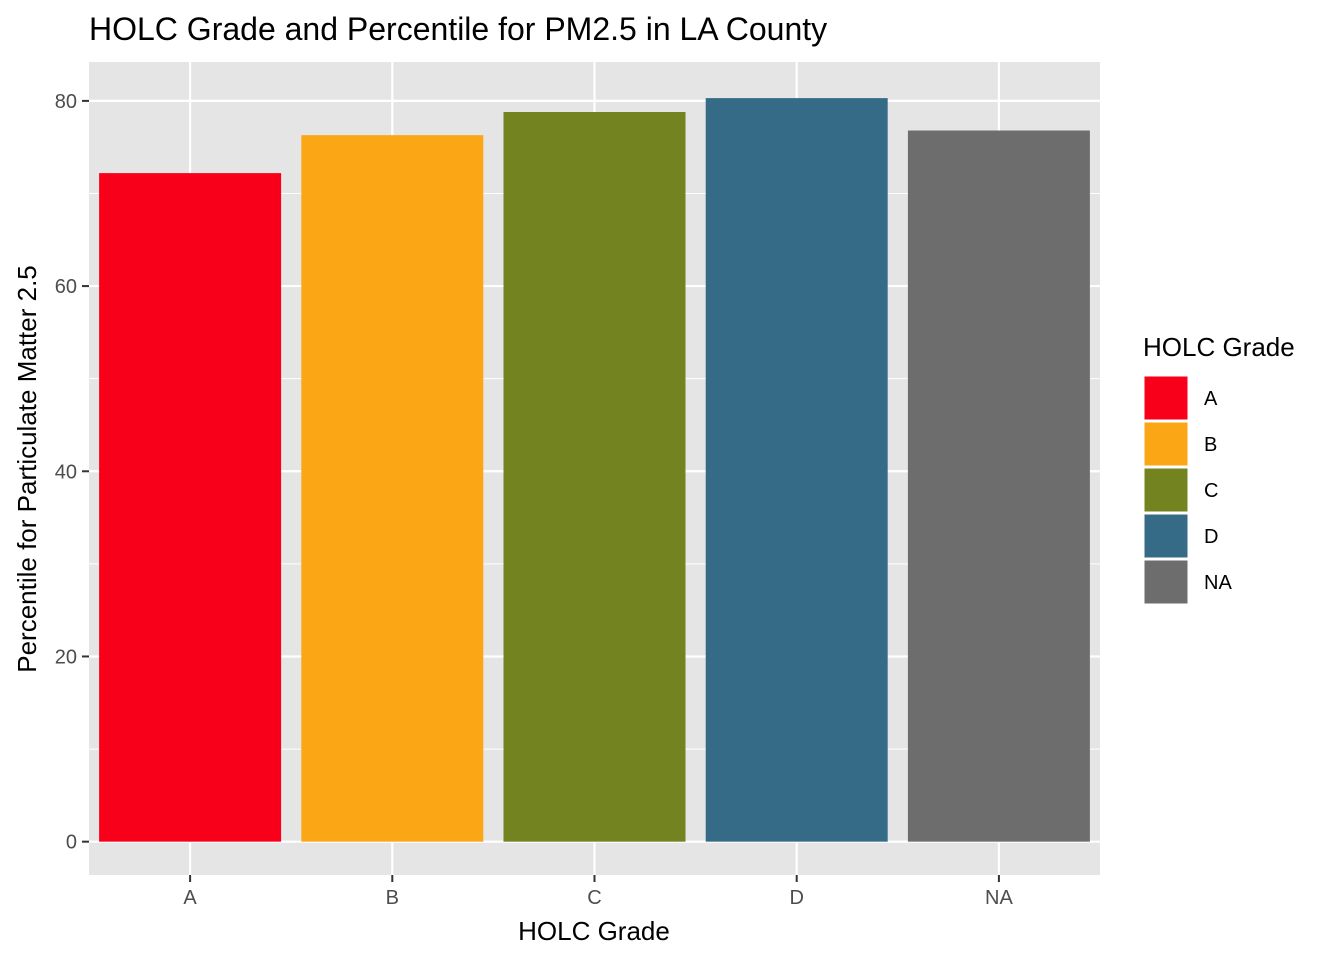 This screenshot has height=960, width=1344. I want to click on legend-key-b, so click(1166, 444).